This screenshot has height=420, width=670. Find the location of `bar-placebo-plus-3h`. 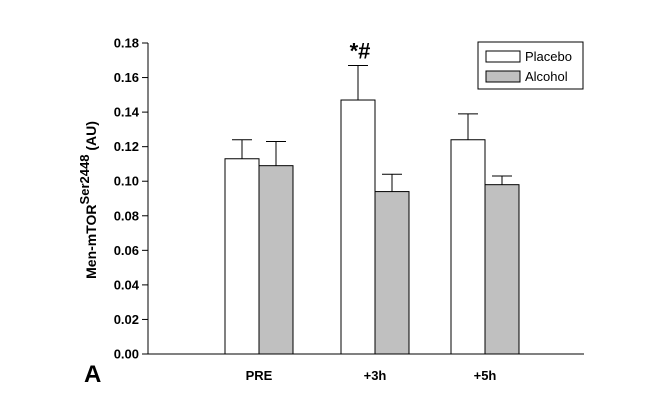

bar-placebo-plus-3h is located at coordinates (358, 227).